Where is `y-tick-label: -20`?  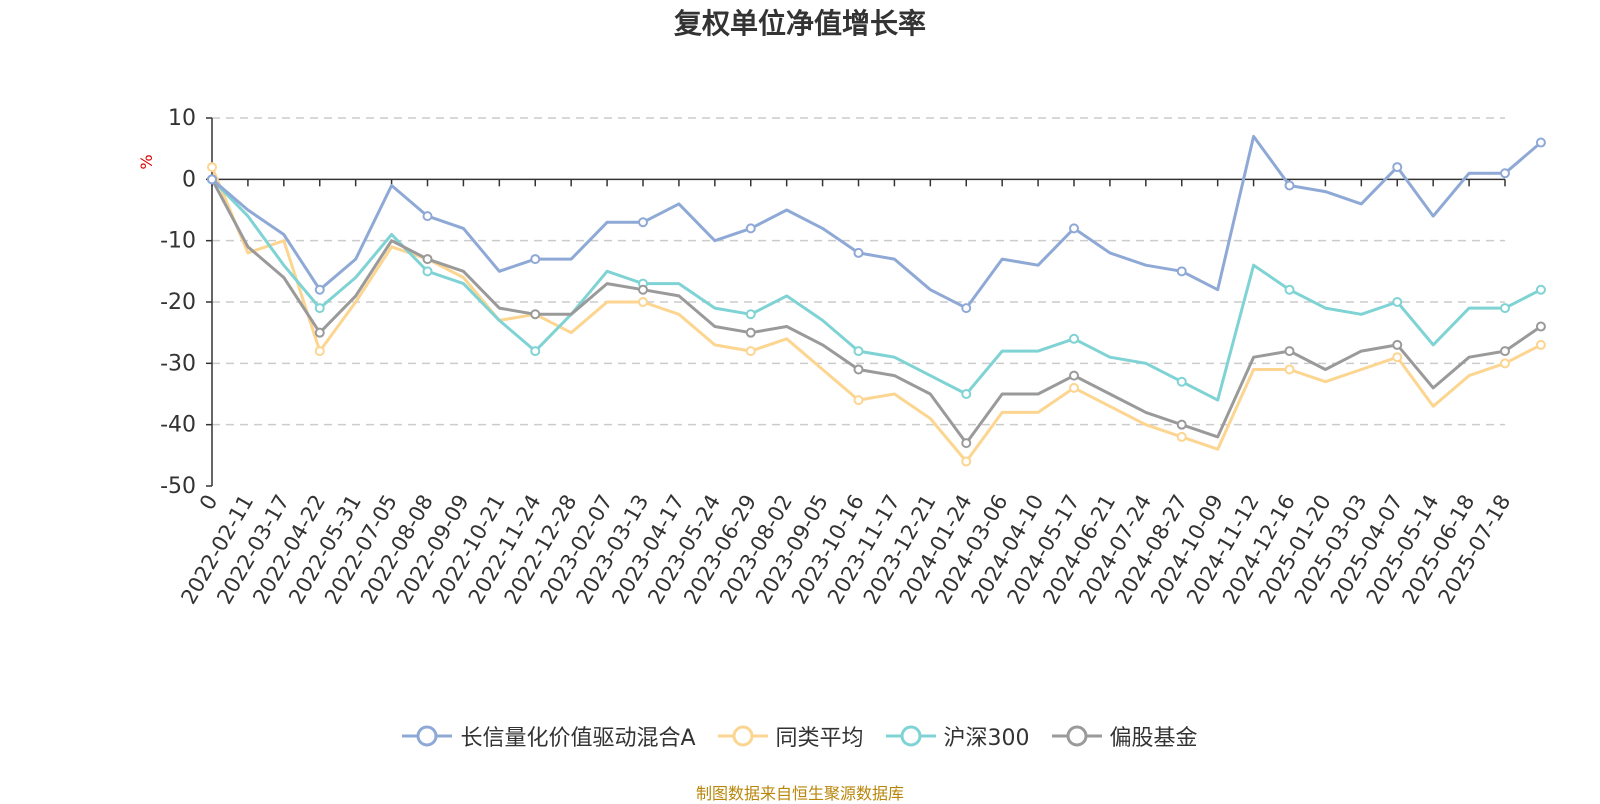 y-tick-label: -20 is located at coordinates (178, 302).